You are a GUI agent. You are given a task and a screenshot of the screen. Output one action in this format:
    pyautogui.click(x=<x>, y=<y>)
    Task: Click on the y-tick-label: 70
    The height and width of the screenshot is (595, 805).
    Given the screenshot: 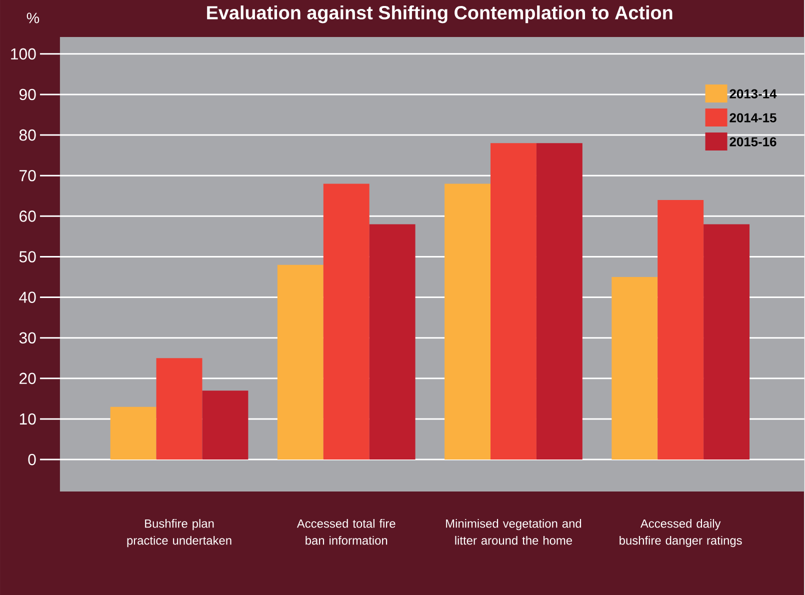 What is the action you would take?
    pyautogui.click(x=28, y=176)
    